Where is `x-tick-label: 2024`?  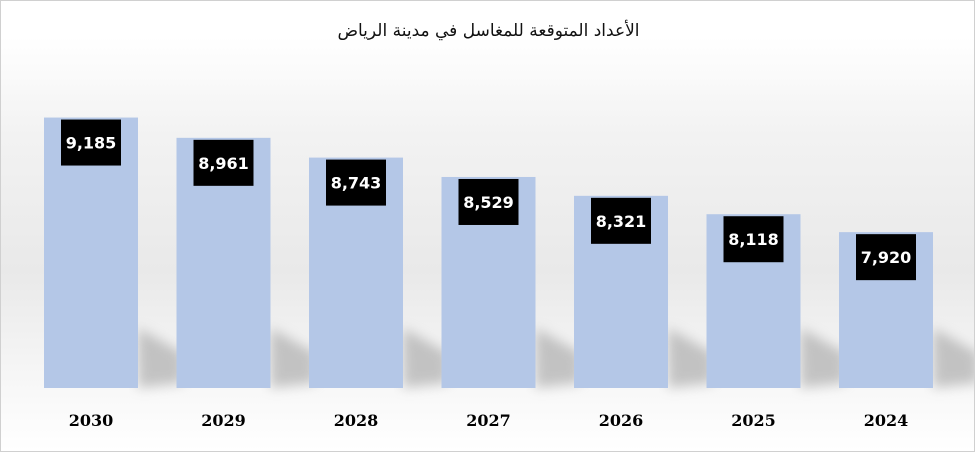
x-tick-label: 2024 is located at coordinates (886, 420).